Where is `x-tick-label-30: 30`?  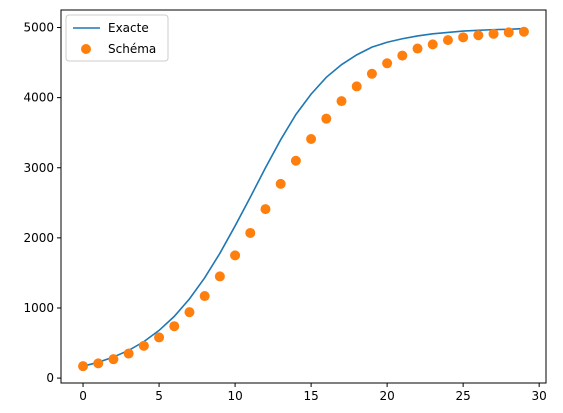 x-tick-label-30: 30 is located at coordinates (539, 396).